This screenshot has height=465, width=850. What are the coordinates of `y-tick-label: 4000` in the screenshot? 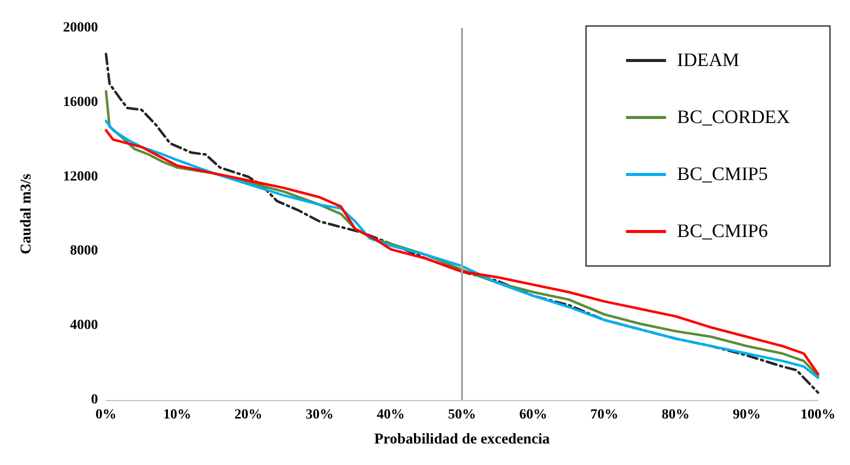 It's located at (84, 326).